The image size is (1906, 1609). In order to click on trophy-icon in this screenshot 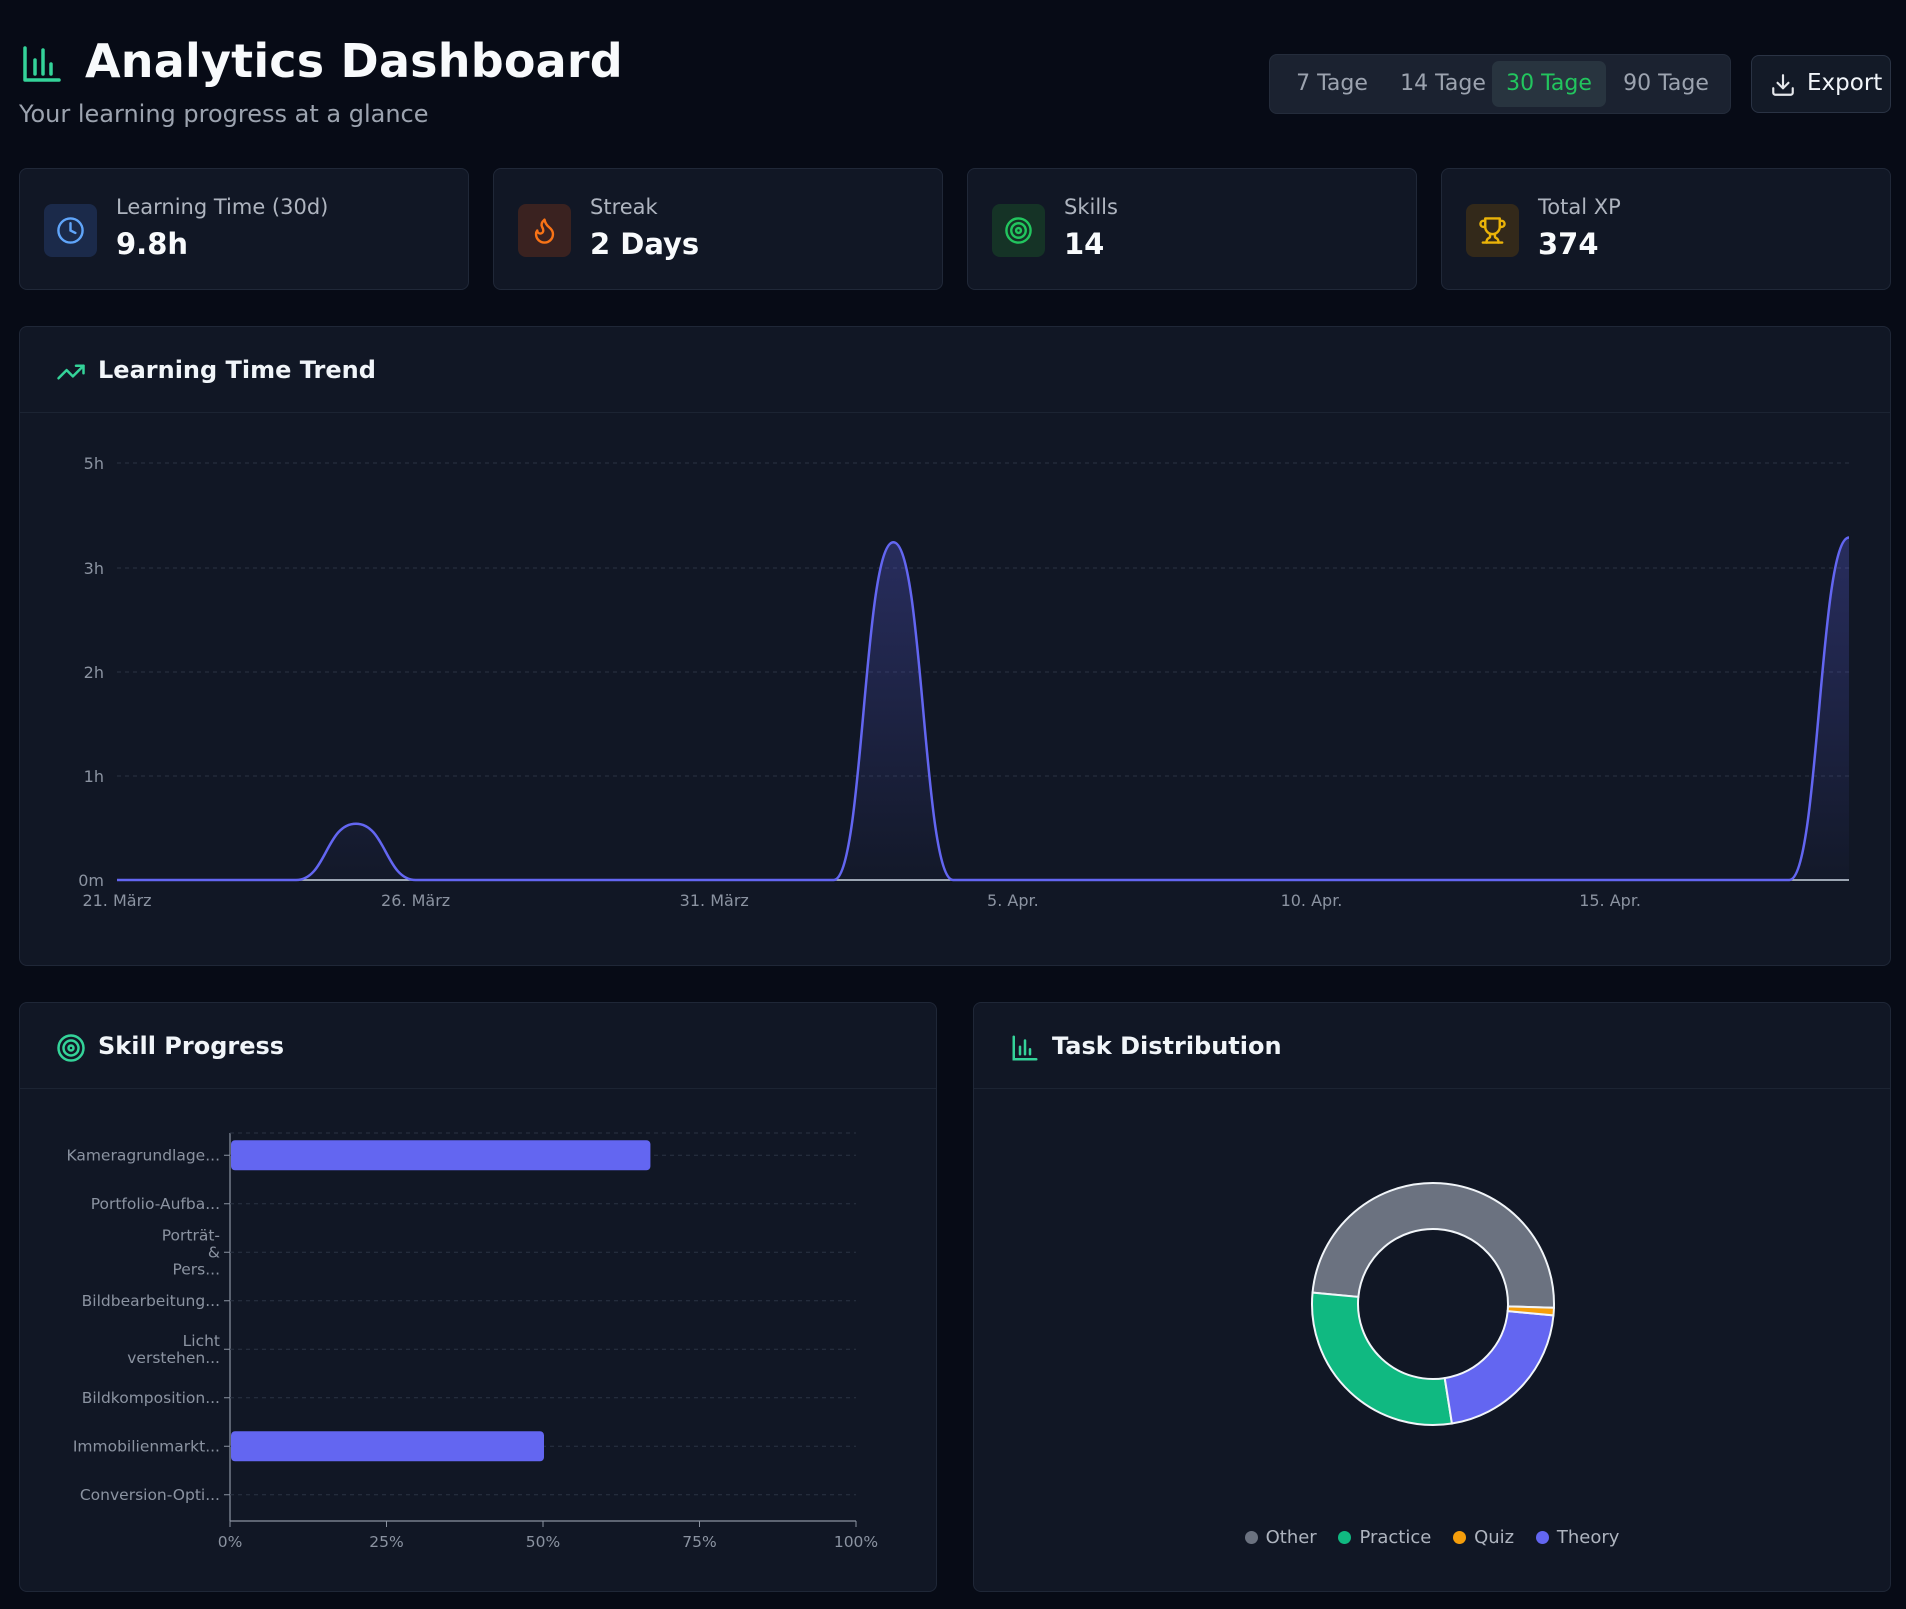, I will do `click(1492, 230)`.